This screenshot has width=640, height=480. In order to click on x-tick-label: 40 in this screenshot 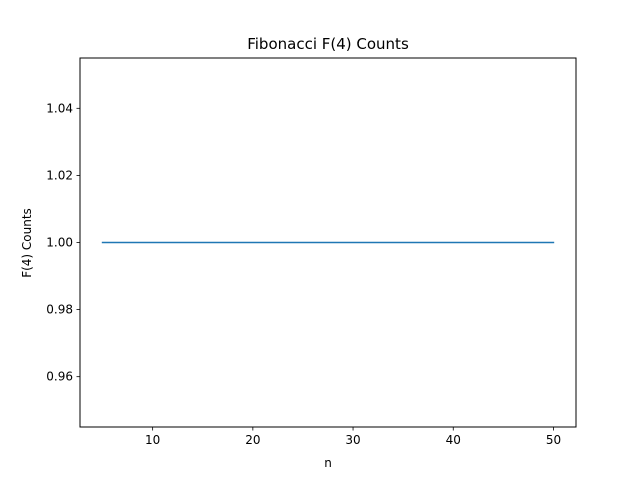, I will do `click(453, 440)`.